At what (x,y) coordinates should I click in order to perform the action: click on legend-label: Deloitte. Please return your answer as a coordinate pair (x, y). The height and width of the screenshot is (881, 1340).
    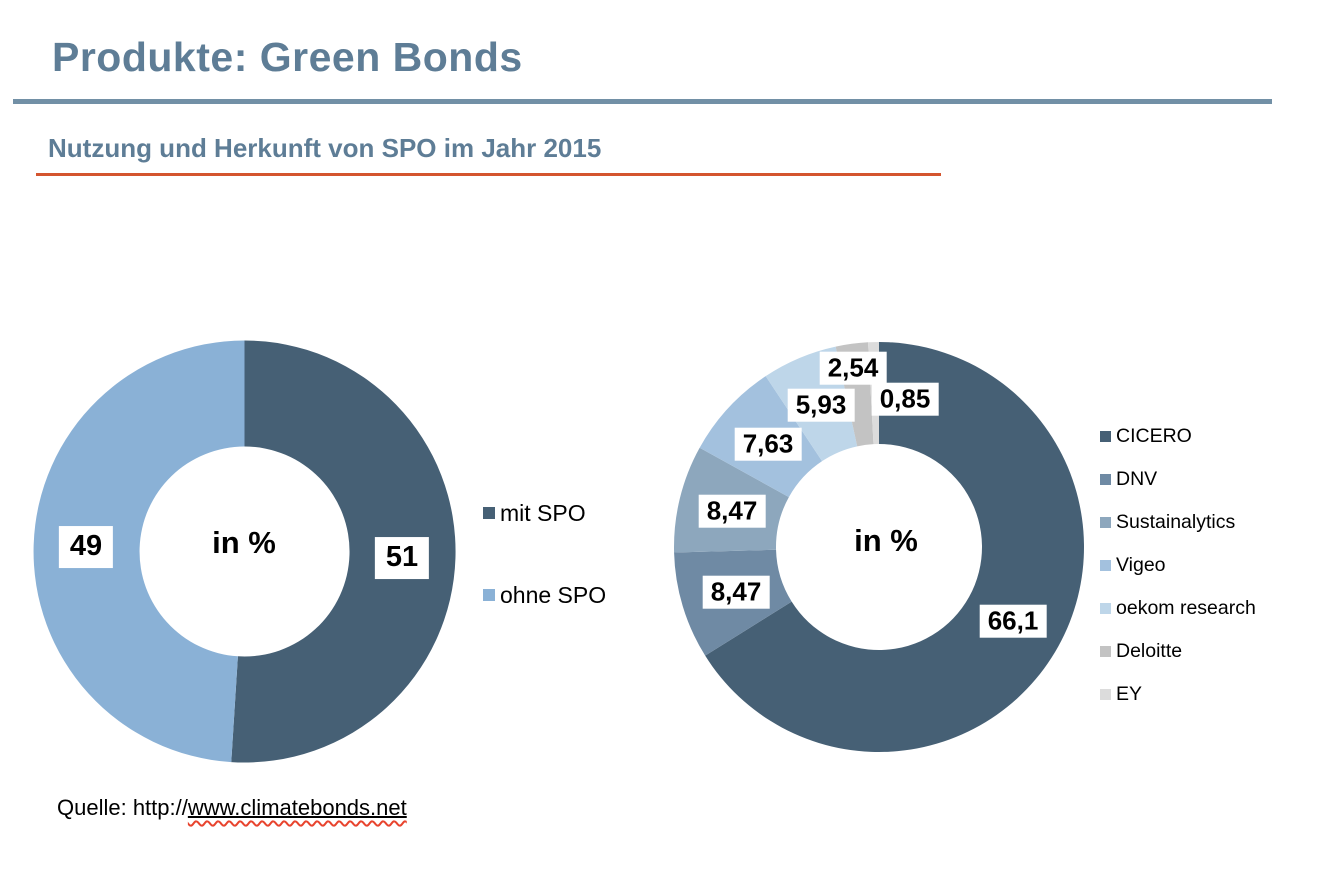
    Looking at the image, I should click on (1149, 650).